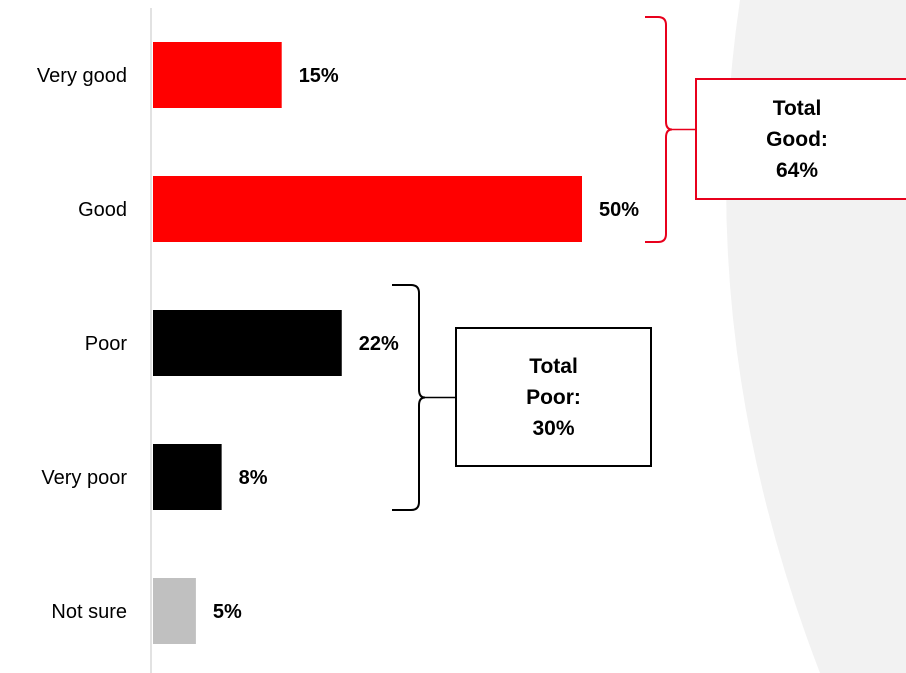 Image resolution: width=906 pixels, height=673 pixels. I want to click on category-label-good: Good, so click(102, 210).